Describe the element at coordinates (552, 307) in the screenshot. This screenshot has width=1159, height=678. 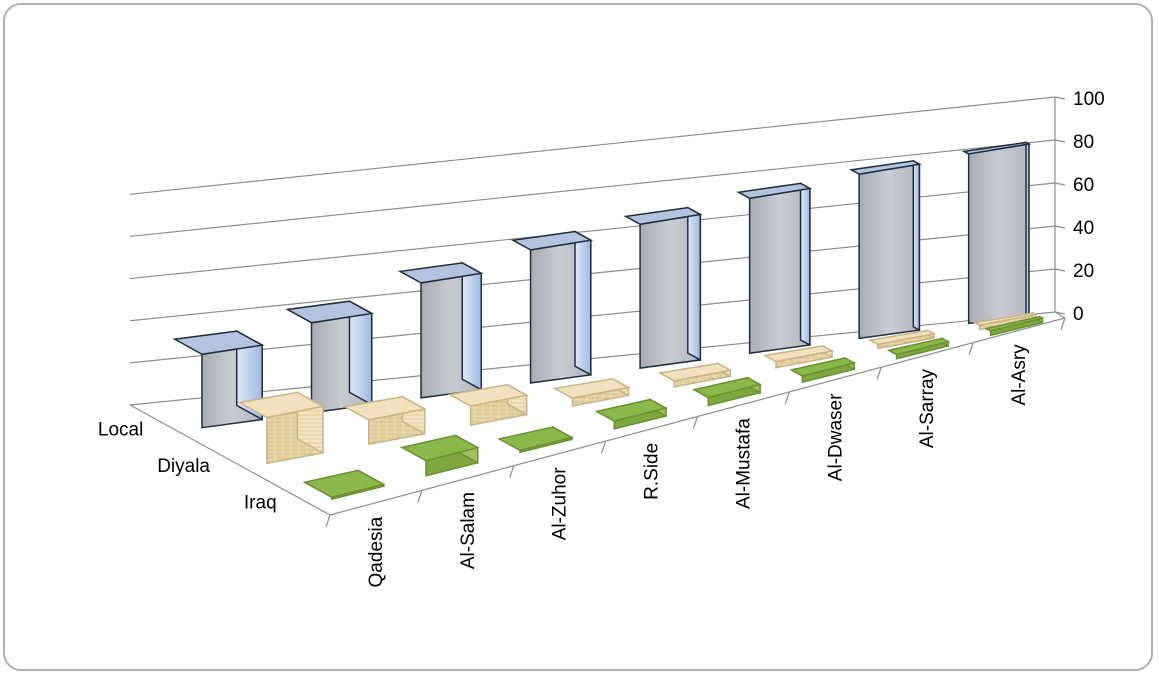
I see `bar-local-r-side` at that location.